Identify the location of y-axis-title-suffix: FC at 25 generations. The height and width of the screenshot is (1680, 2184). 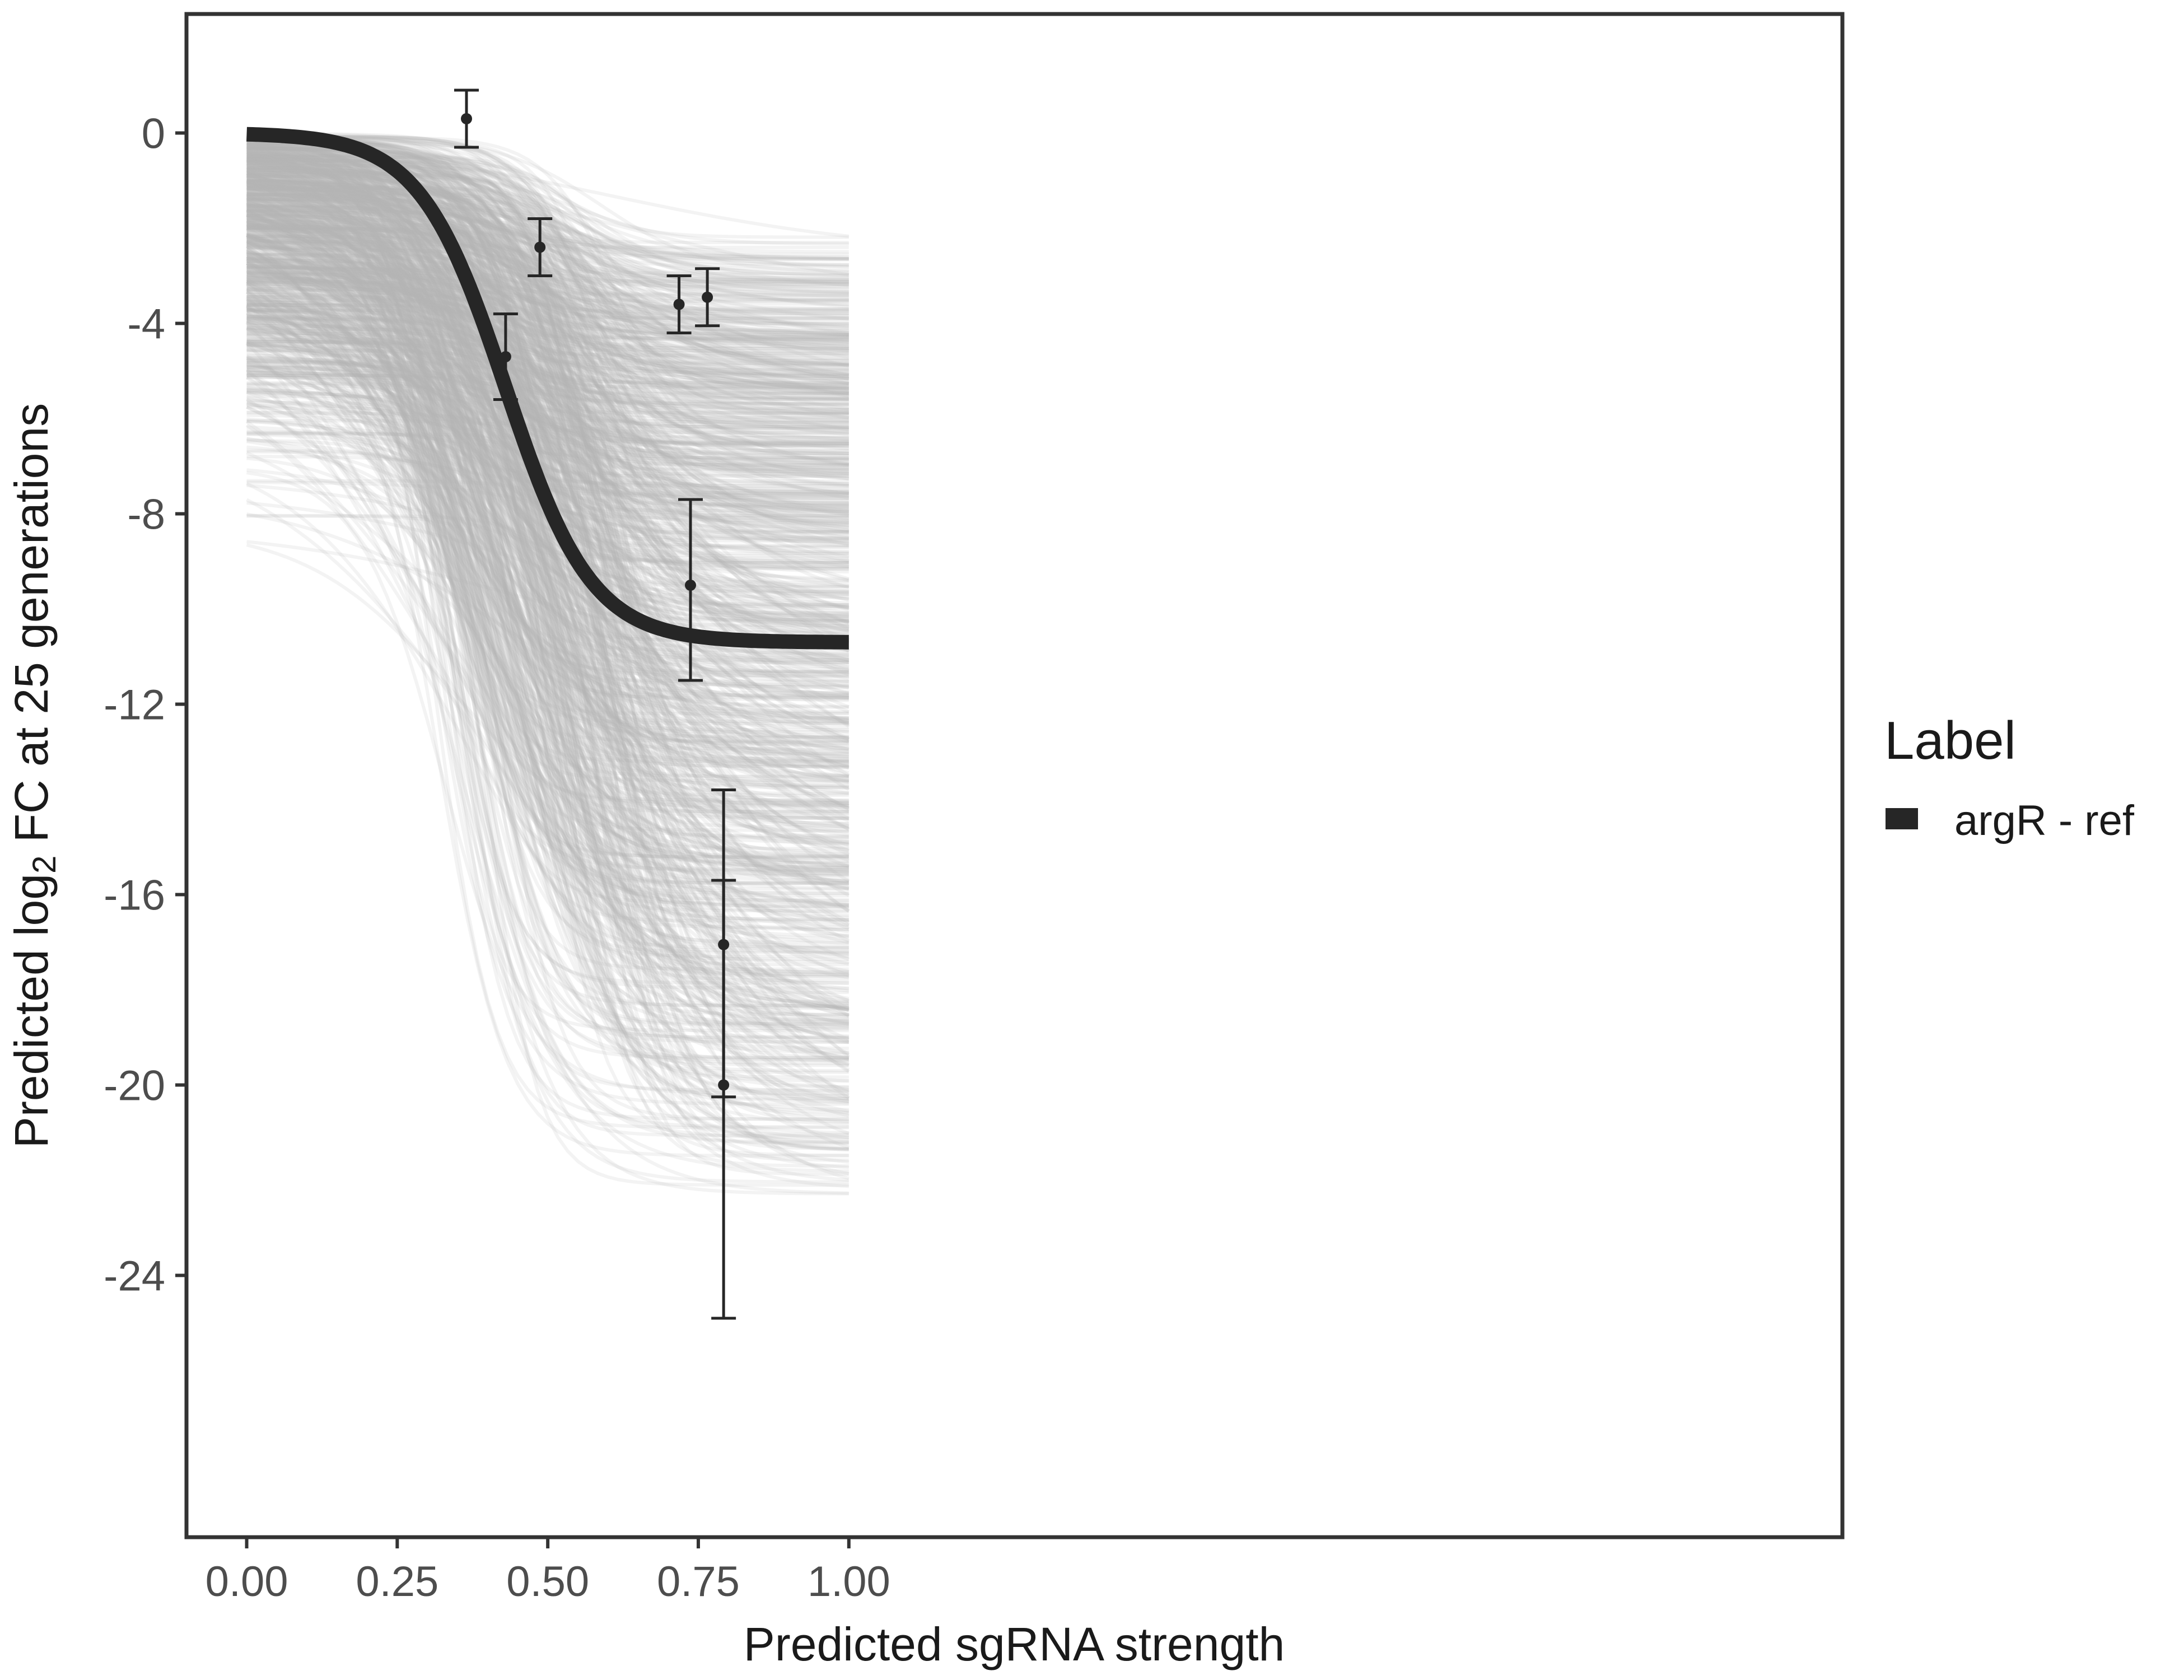
(32, 630).